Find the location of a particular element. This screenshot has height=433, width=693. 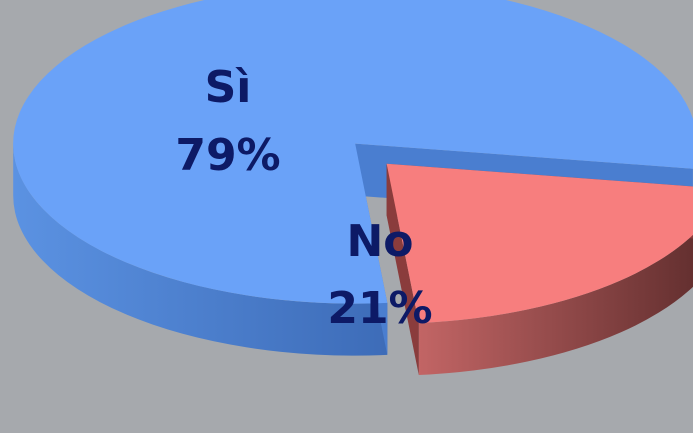

slice-value-no: 21% is located at coordinates (379, 308).